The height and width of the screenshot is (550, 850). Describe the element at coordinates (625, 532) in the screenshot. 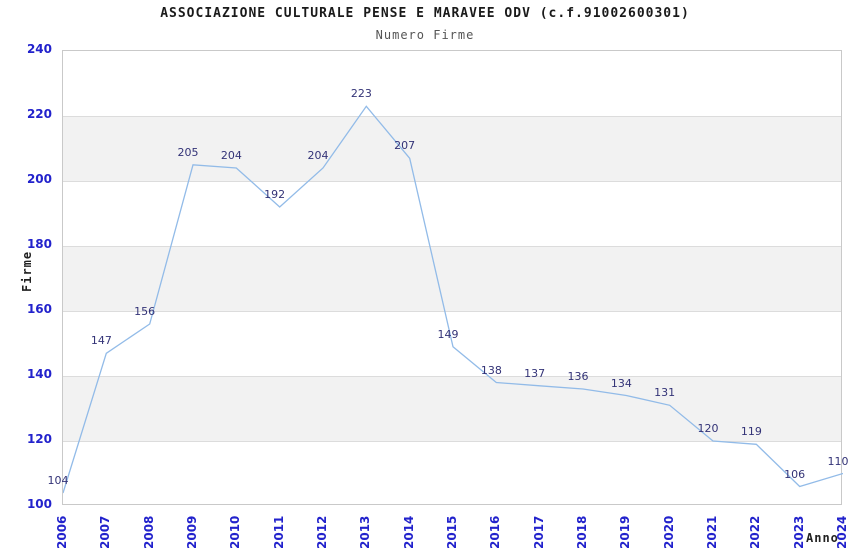

I see `x-tick-label: 2019` at that location.